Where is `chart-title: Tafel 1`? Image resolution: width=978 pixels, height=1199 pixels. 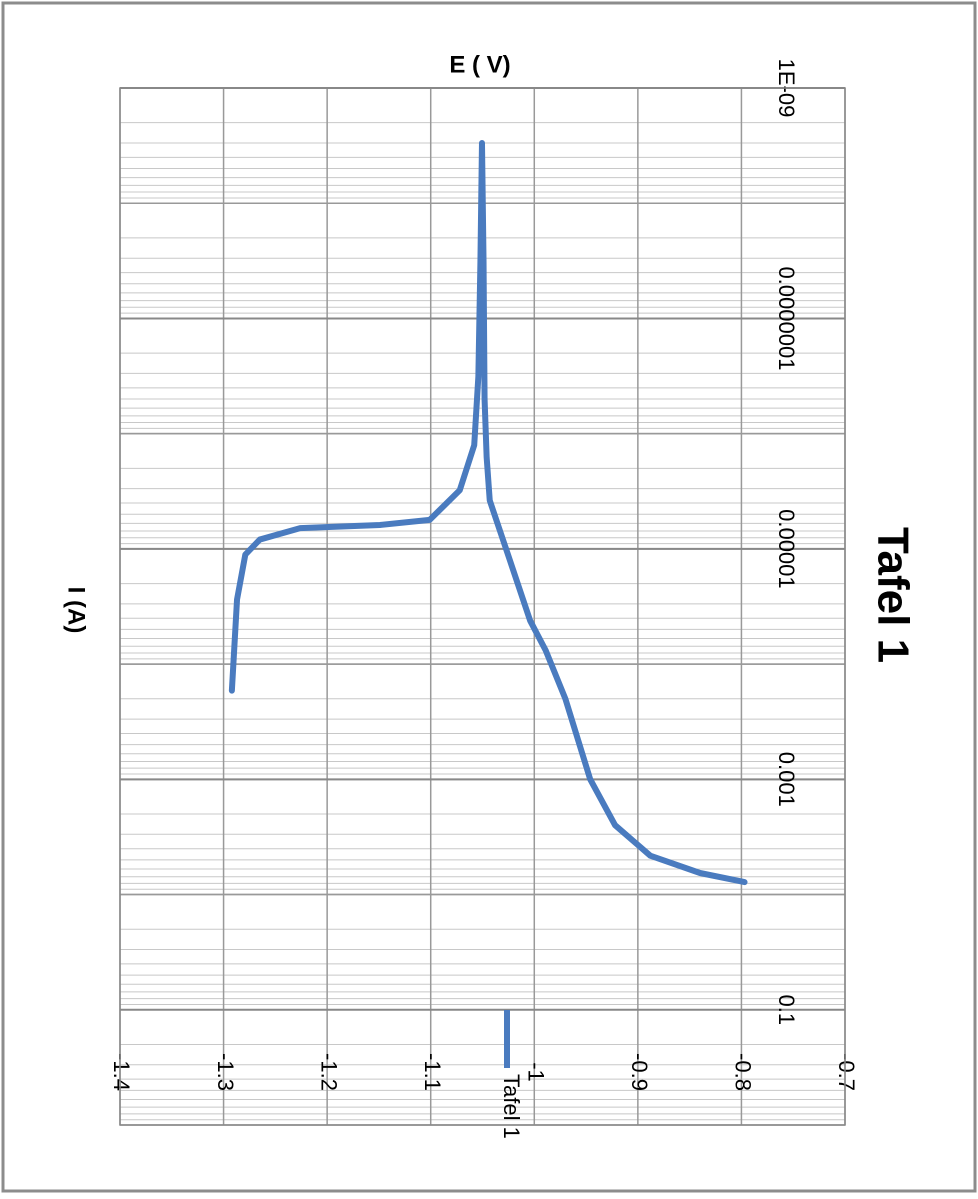 chart-title: Tafel 1 is located at coordinates (892, 595).